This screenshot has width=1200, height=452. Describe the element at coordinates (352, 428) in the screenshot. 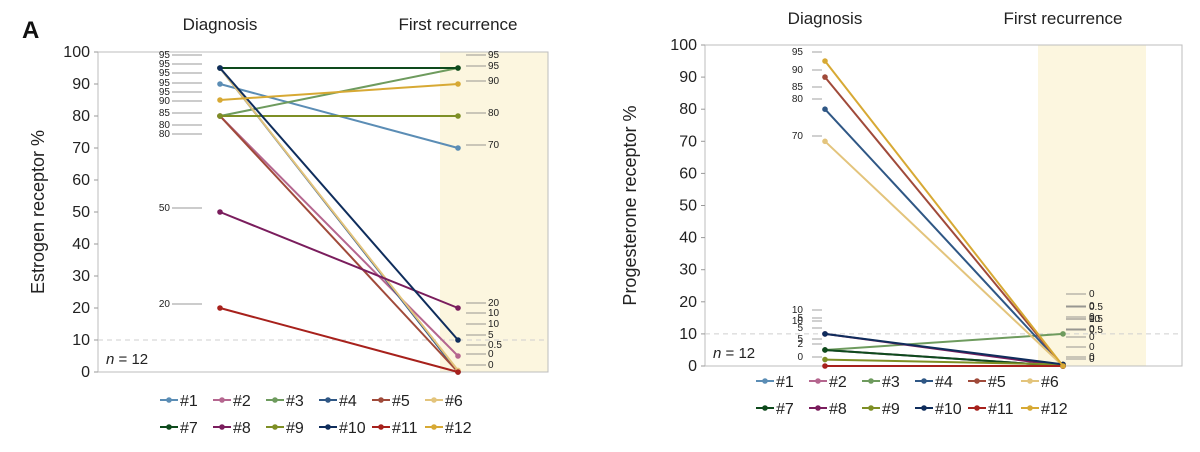

I see `legend-entry: #10` at that location.